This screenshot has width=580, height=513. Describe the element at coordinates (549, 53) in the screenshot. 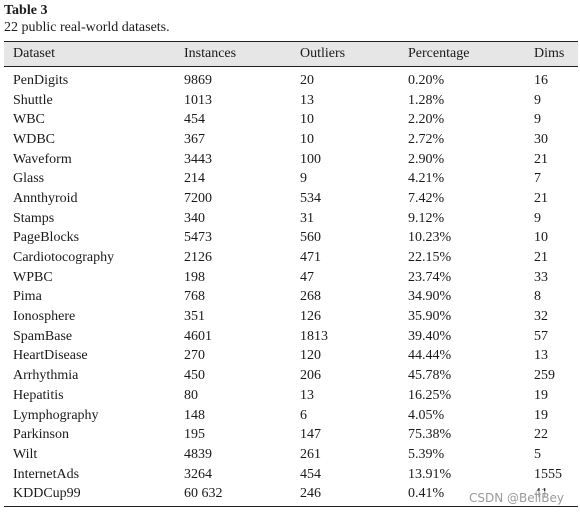

I see `header-dims: Dims` at that location.